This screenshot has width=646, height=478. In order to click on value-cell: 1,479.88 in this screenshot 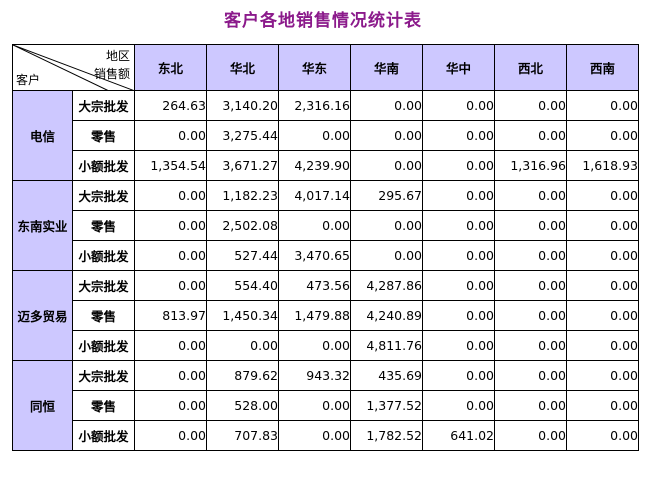, I will do `click(314, 315)`.